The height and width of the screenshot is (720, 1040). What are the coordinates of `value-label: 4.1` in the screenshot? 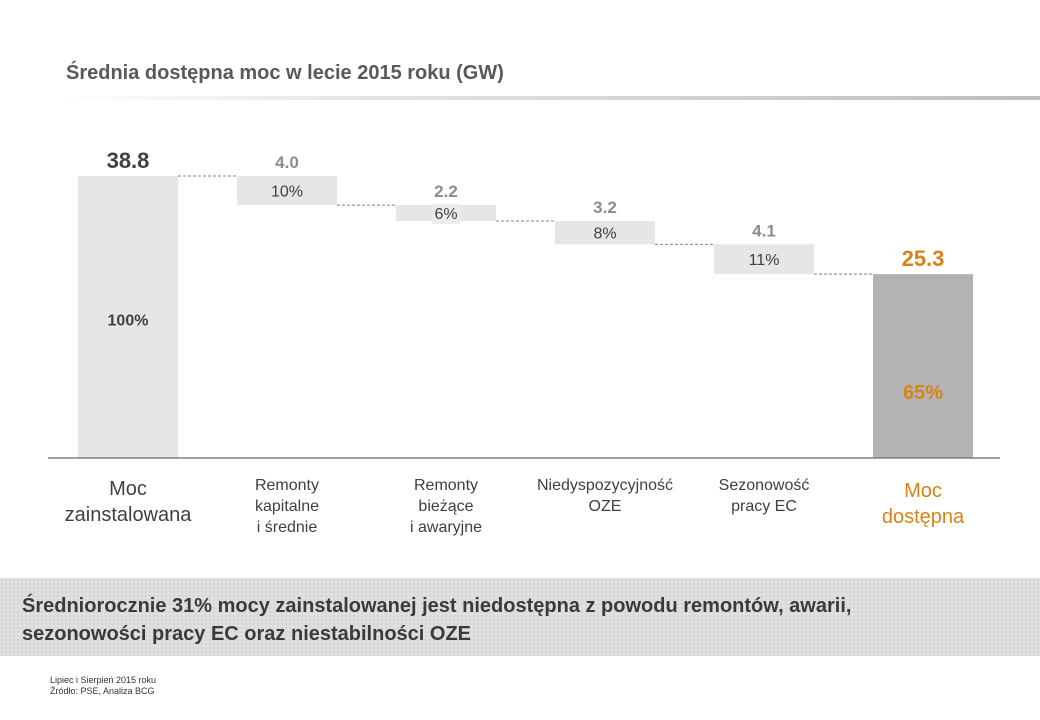 It's located at (764, 230).